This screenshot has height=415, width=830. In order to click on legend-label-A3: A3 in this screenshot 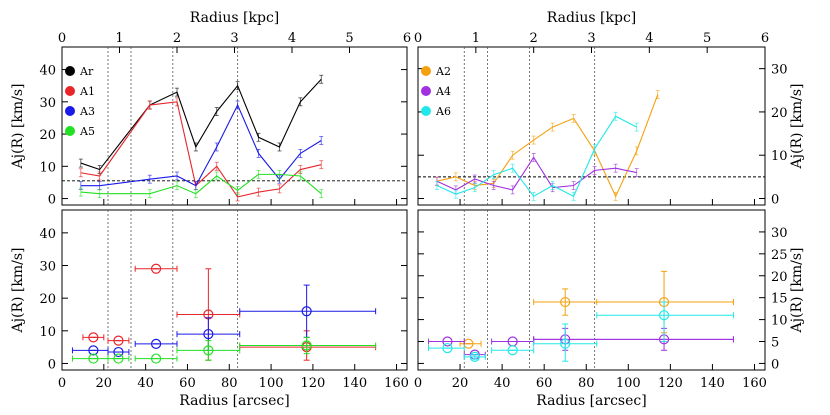, I will do `click(87, 111)`.